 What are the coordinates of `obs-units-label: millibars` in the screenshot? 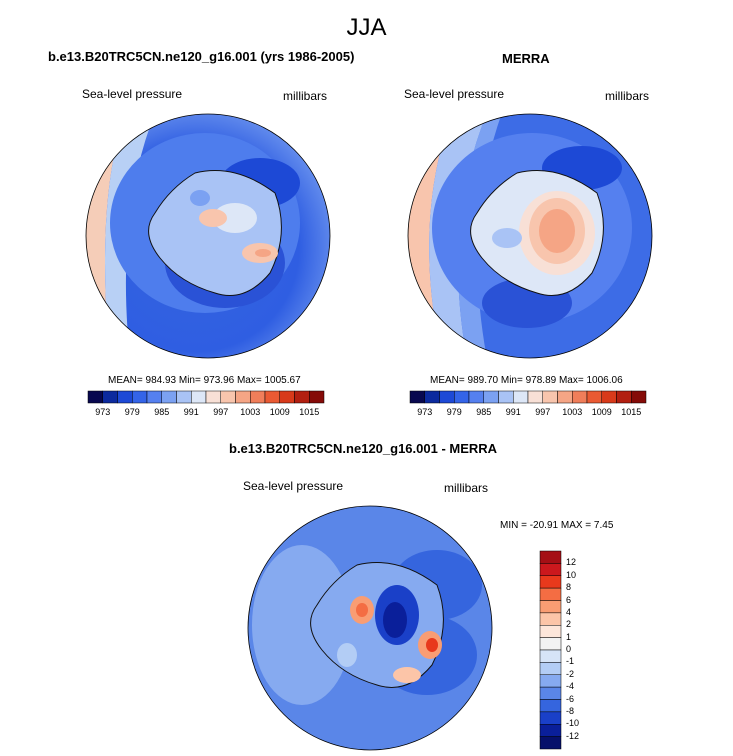 It's located at (627, 96).